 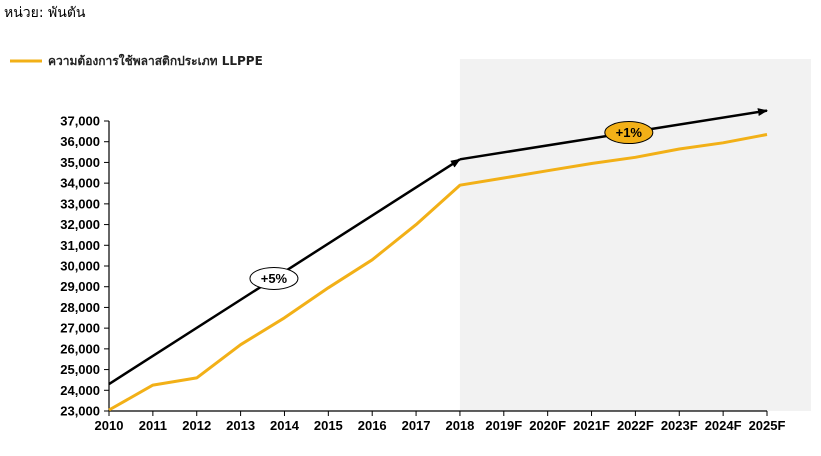 I want to click on y-tick-label: 37,000, so click(x=80, y=121).